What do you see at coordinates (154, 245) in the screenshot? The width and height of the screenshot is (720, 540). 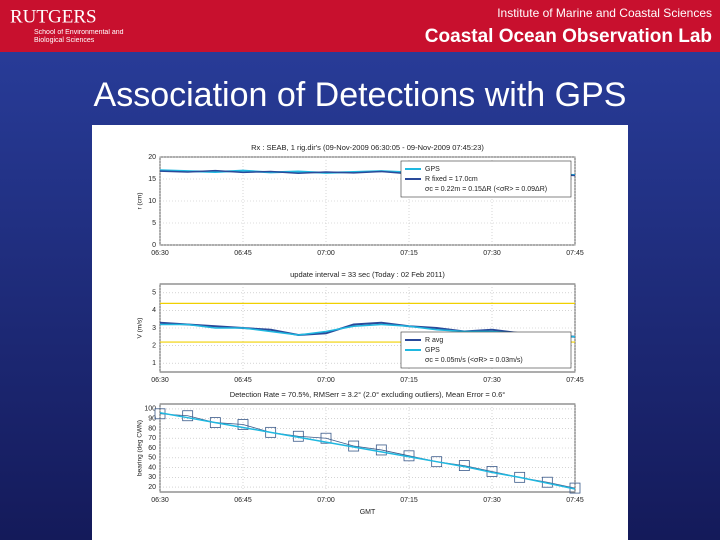 I see `y-tick-label: 0` at bounding box center [154, 245].